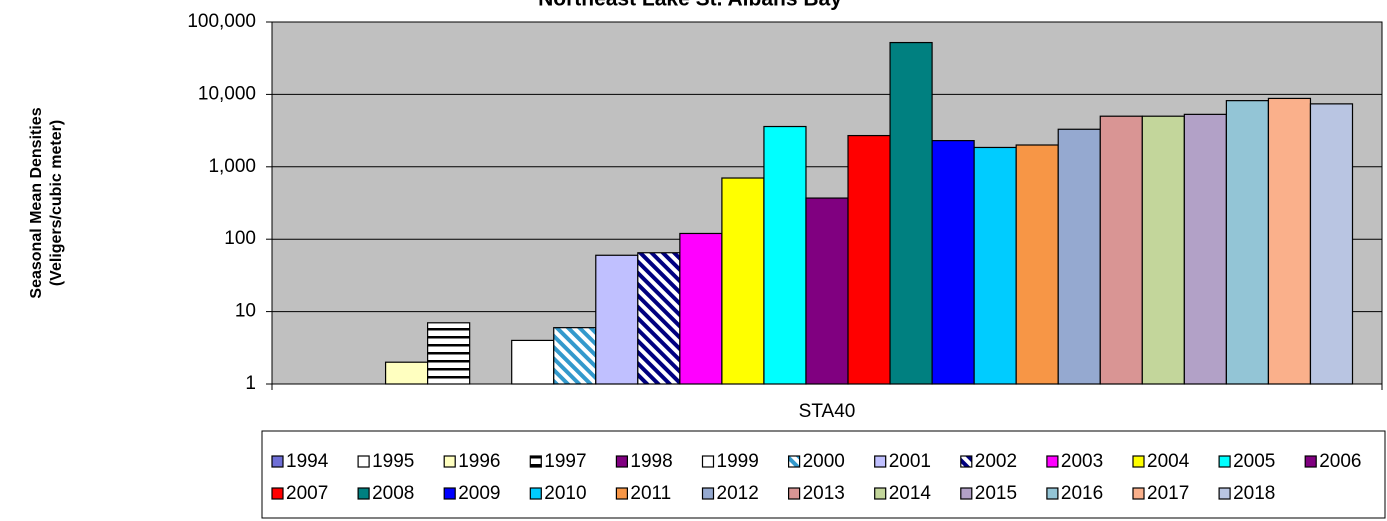  I want to click on legend-label: 2017, so click(1168, 493).